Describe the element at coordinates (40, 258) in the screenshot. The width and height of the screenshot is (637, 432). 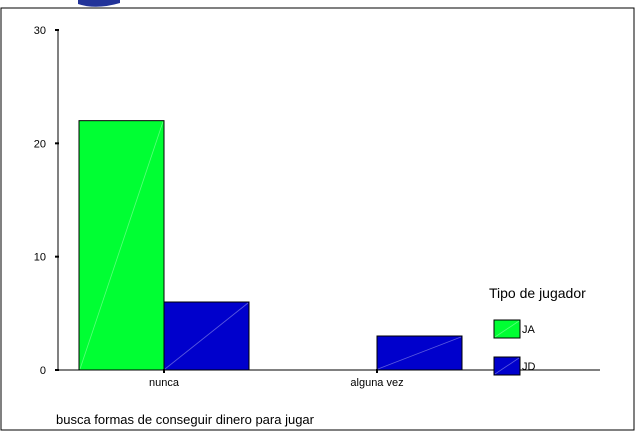
I see `y-tick-label: 10` at that location.